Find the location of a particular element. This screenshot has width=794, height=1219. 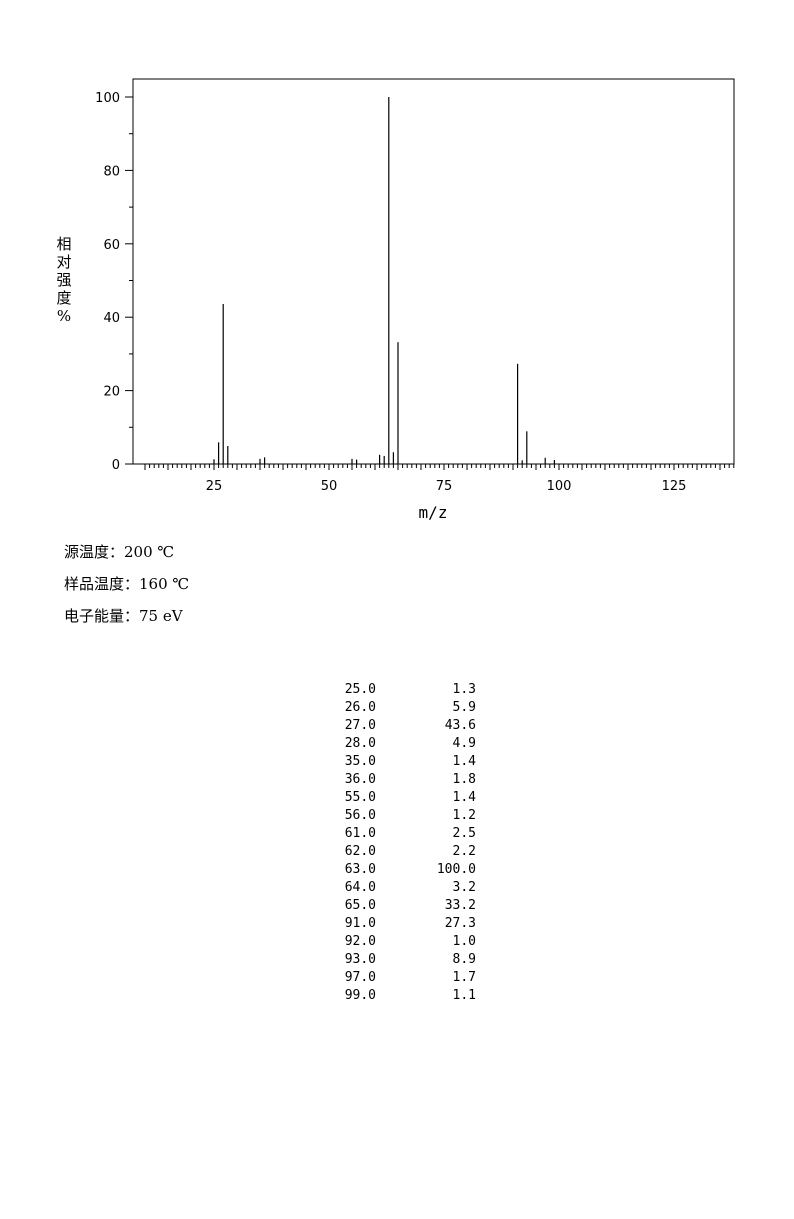

table-row: 65.0 33.2 is located at coordinates (403, 906).